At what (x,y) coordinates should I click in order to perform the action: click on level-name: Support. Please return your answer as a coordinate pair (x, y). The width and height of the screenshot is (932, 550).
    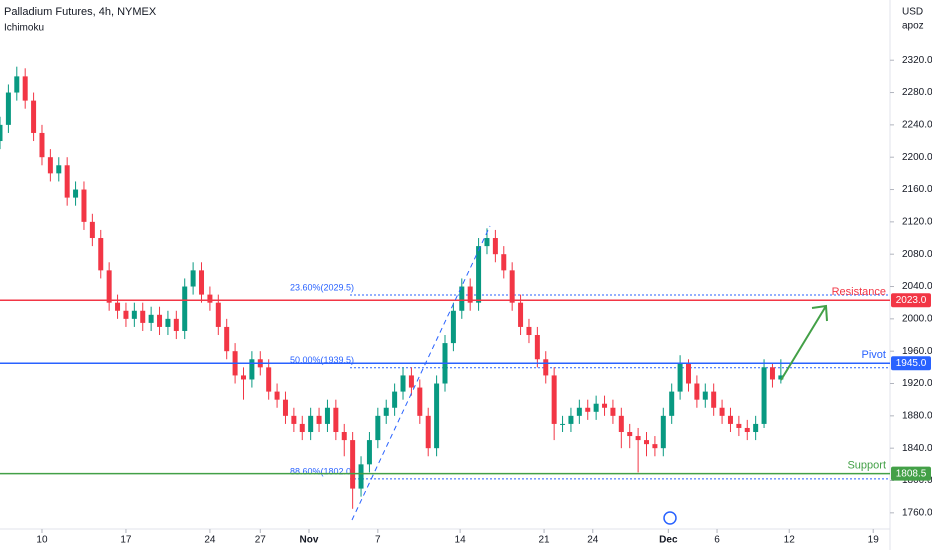
    Looking at the image, I should click on (866, 466).